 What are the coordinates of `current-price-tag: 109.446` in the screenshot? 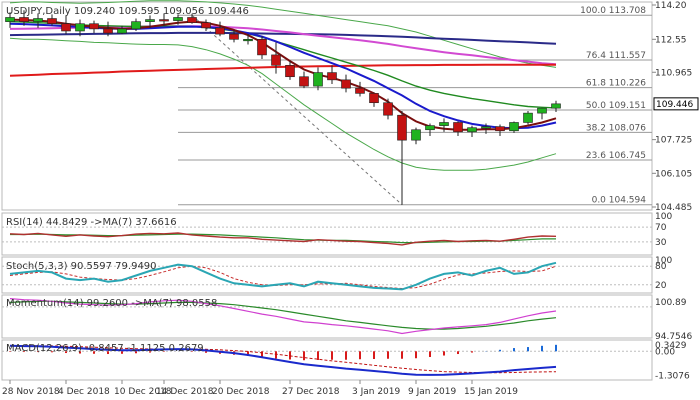 It's located at (676, 104).